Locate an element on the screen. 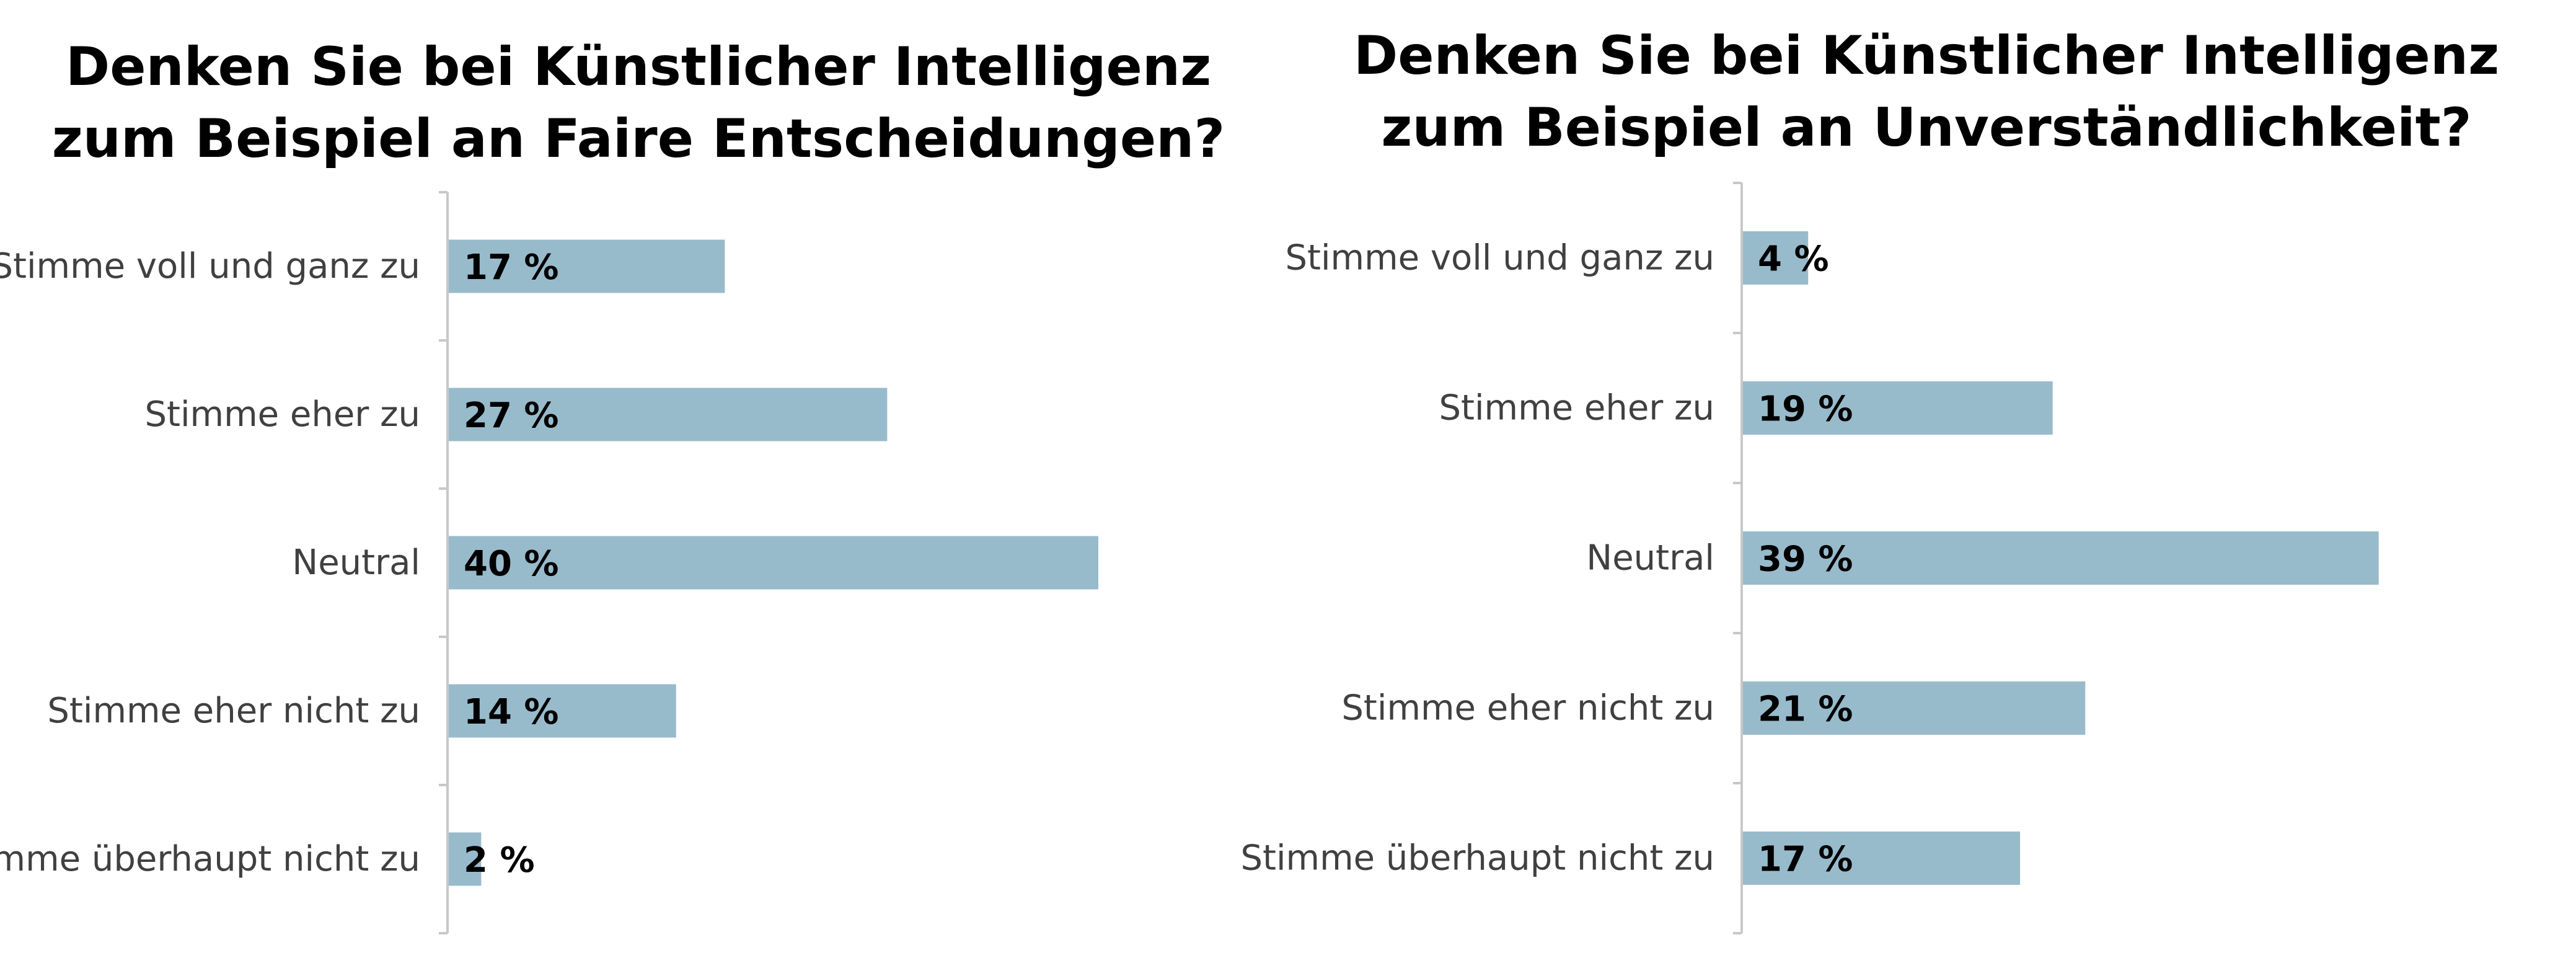 Image resolution: width=2576 pixels, height=958 pixels. data-label: 4 % is located at coordinates (1793, 259).